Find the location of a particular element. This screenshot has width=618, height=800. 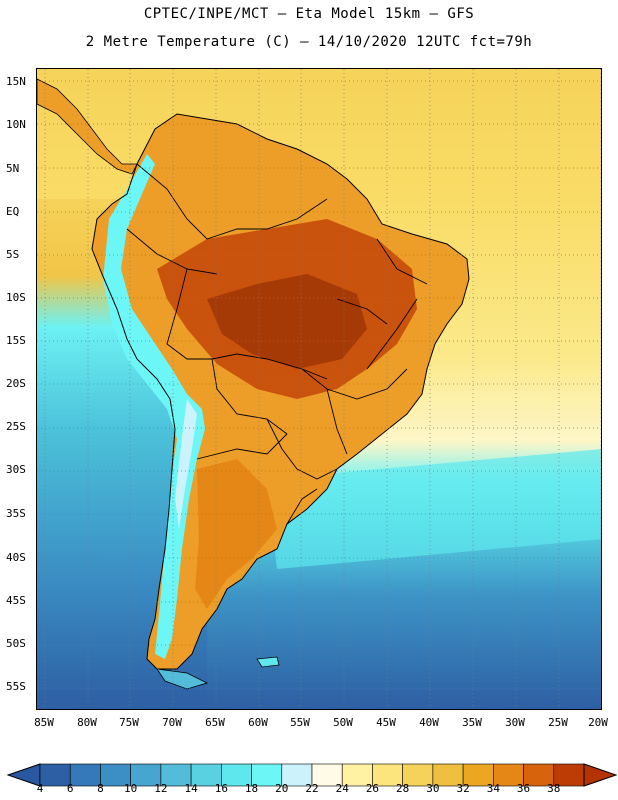

lat-label: 50S is located at coordinates (16, 643).